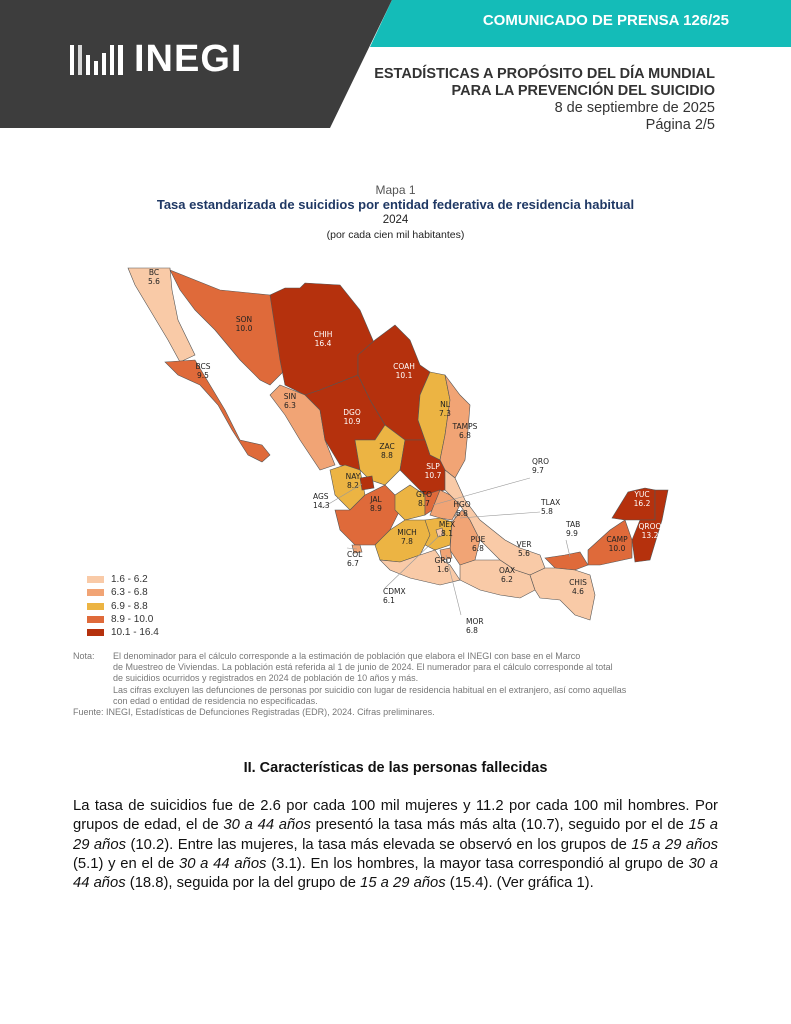  I want to click on state-son, so click(227, 327).